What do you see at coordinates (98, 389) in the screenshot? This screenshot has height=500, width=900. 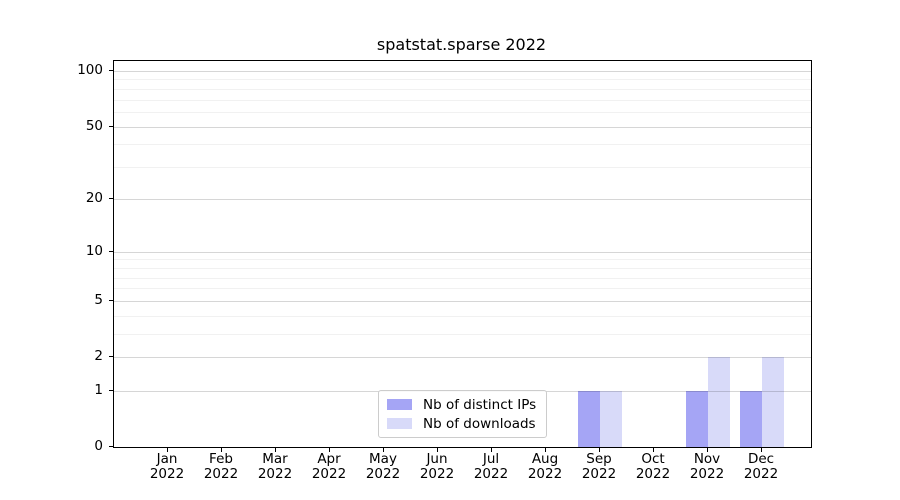 I see `y-tick-label-1: 1` at bounding box center [98, 389].